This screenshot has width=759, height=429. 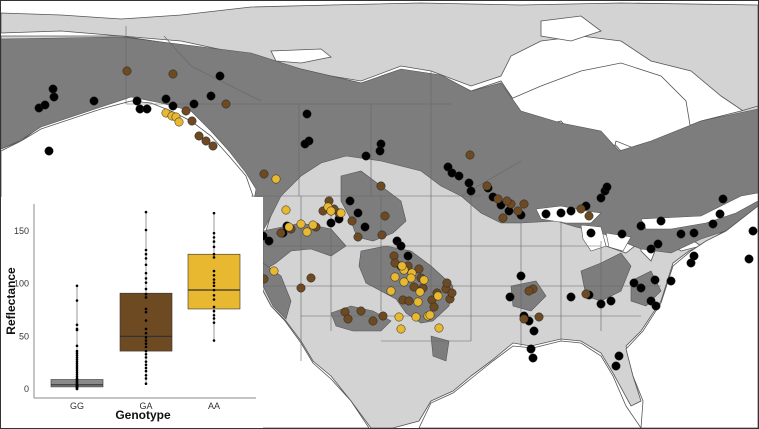 I want to click on y-tick-label: 100, so click(x=21, y=284).